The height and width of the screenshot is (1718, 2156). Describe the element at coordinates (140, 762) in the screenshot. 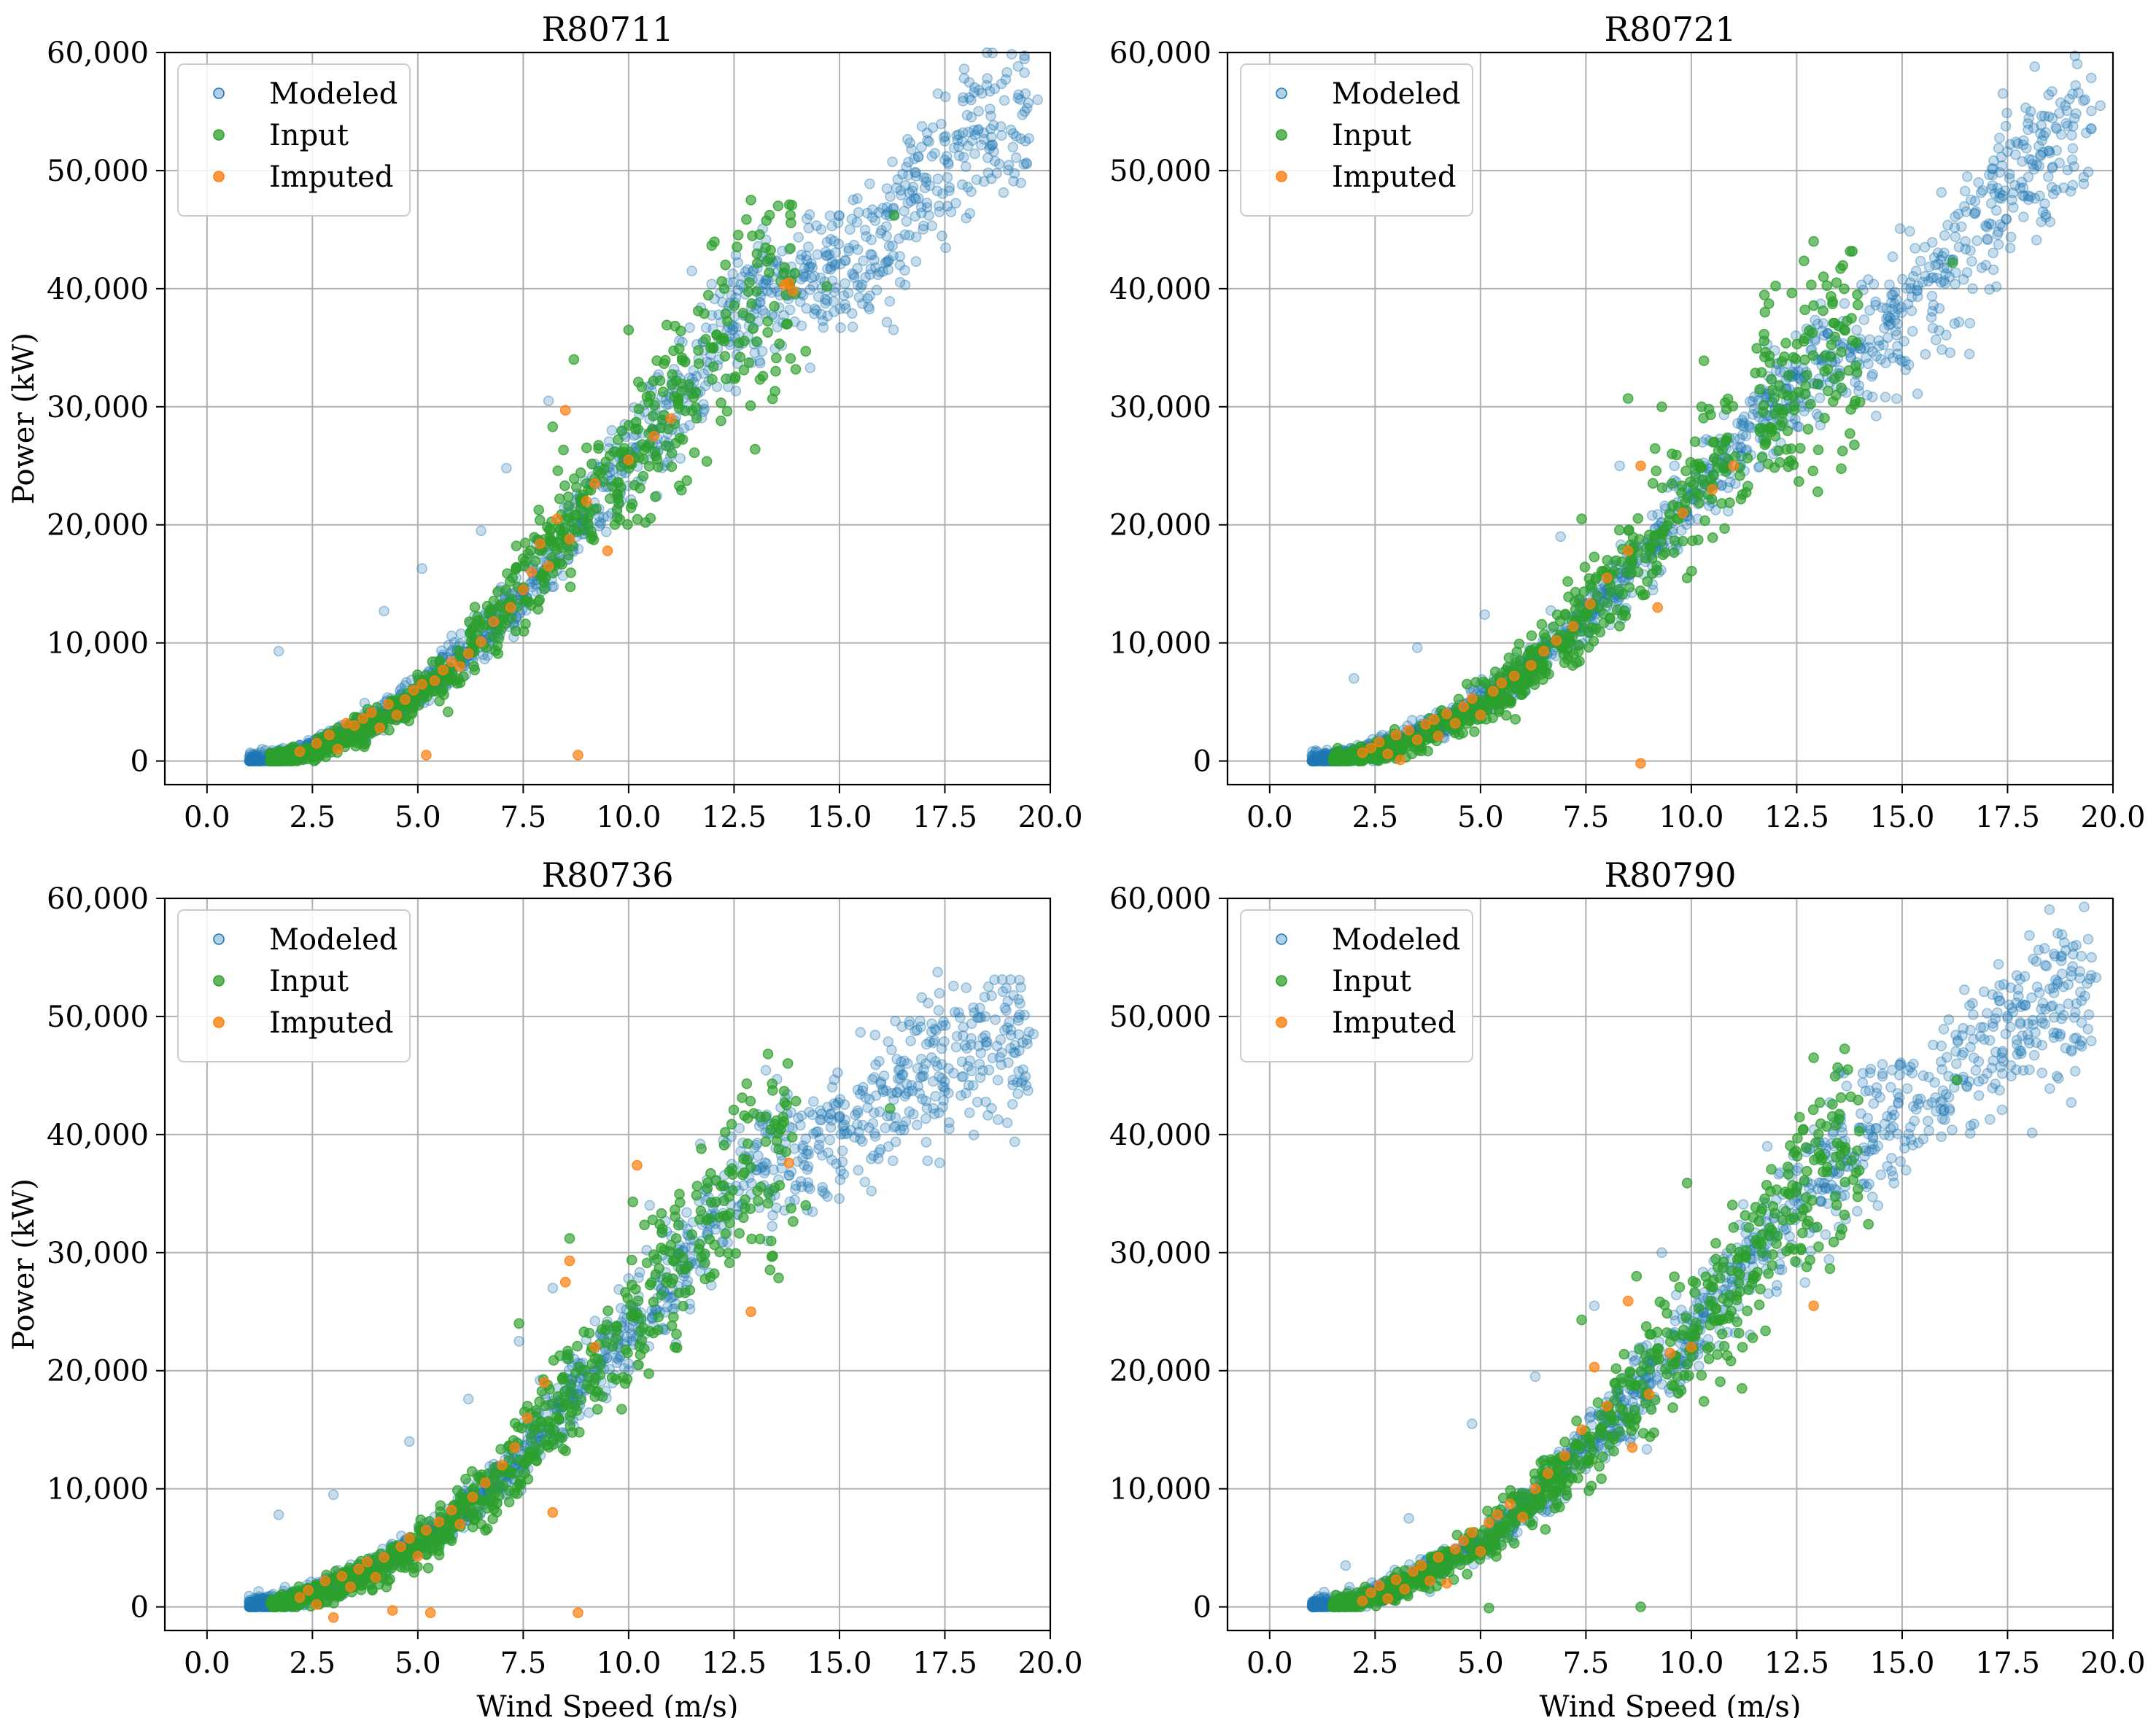

I see `y-tick-label: 0` at that location.